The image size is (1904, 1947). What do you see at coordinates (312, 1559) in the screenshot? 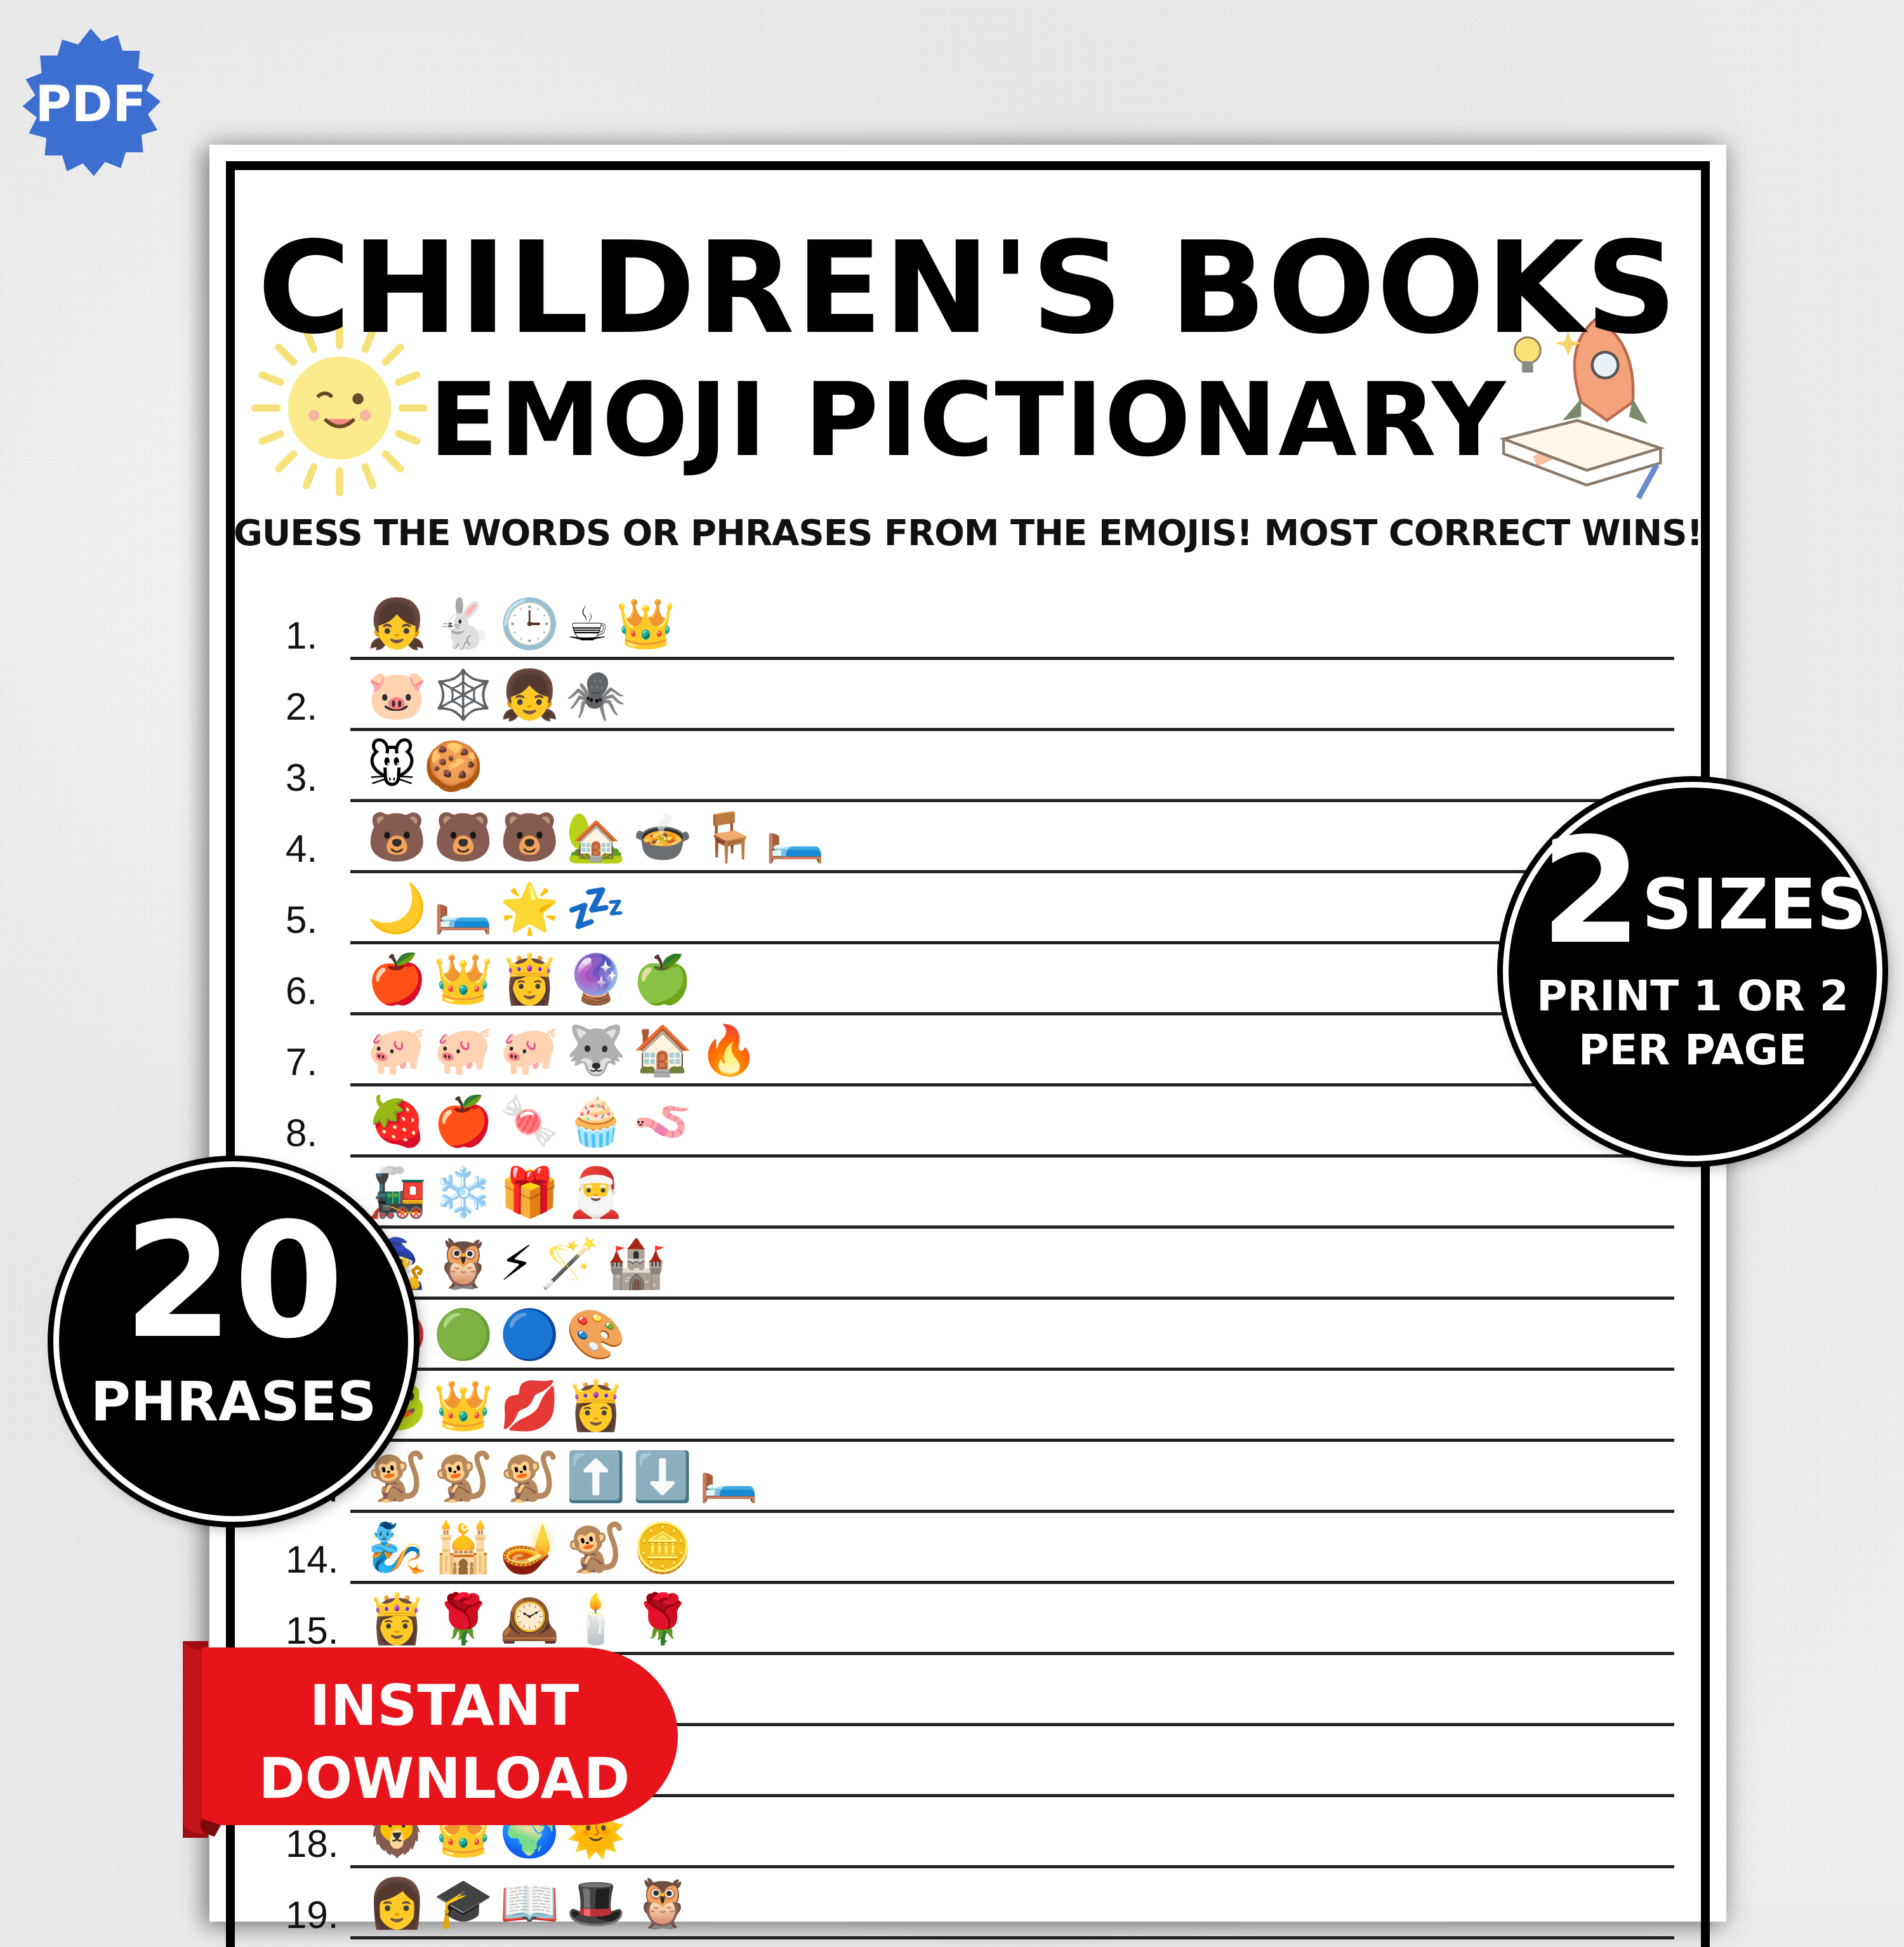
I see `row-number: 14.` at bounding box center [312, 1559].